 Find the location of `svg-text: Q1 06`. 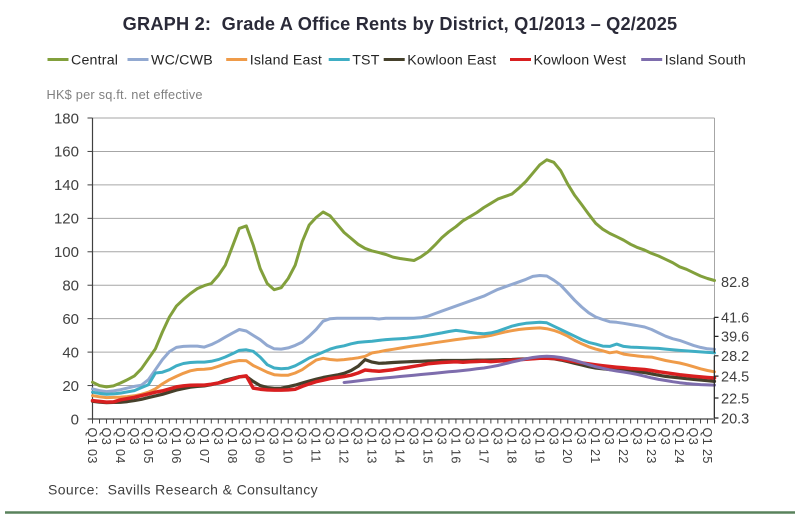

svg-text: Q1 06 is located at coordinates (176, 446).